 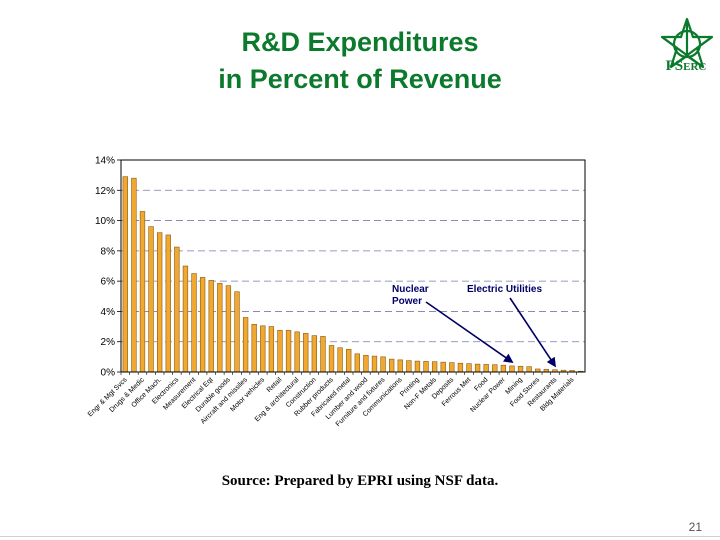 What do you see at coordinates (105, 191) in the screenshot?
I see `y-tick-label: 12%` at bounding box center [105, 191].